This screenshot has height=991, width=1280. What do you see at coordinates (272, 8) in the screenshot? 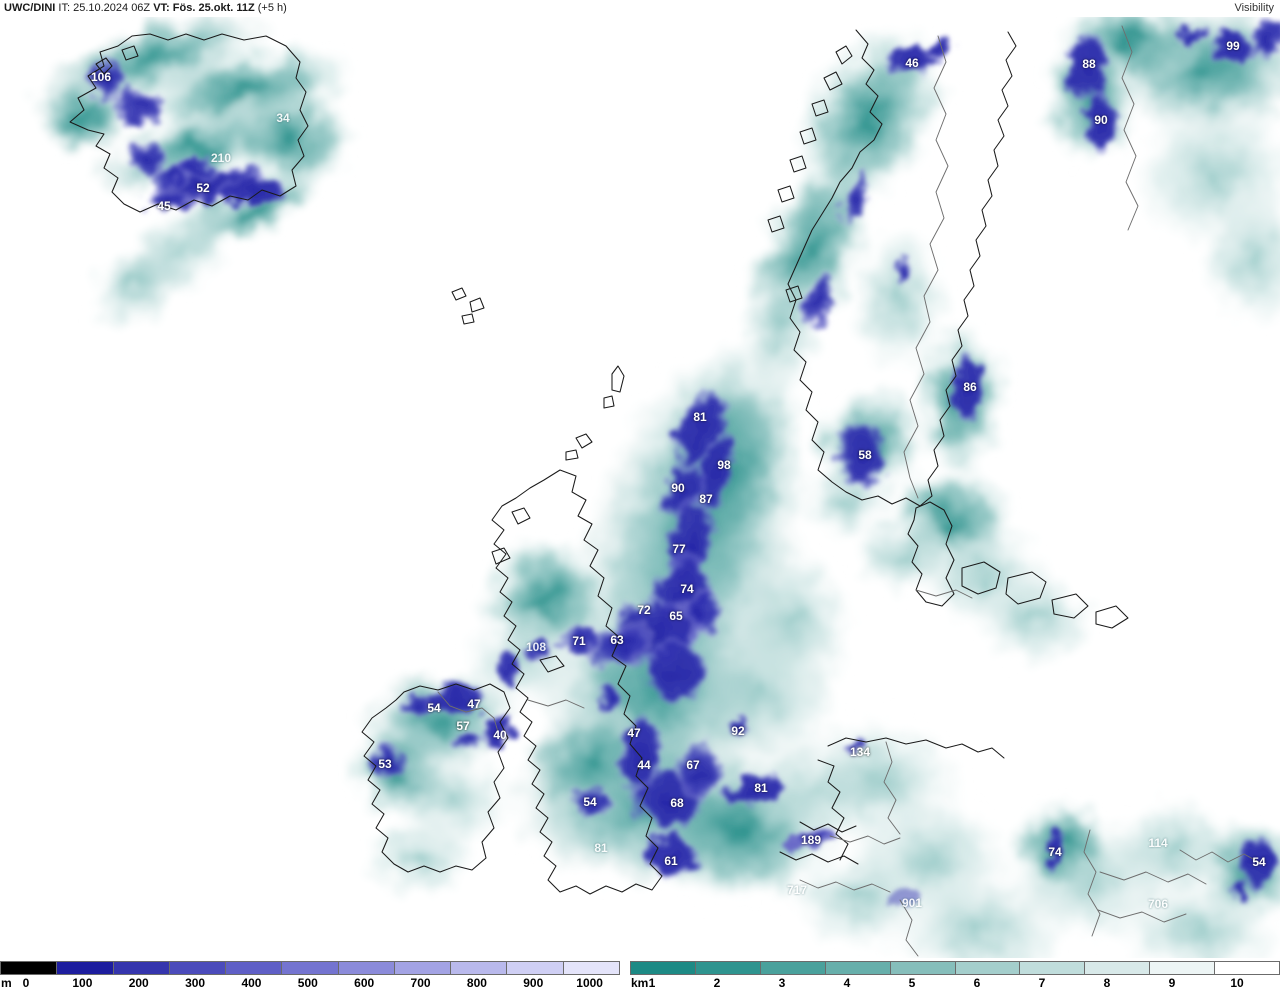
I see `lead-time-value: (+5 h)` at bounding box center [272, 8].